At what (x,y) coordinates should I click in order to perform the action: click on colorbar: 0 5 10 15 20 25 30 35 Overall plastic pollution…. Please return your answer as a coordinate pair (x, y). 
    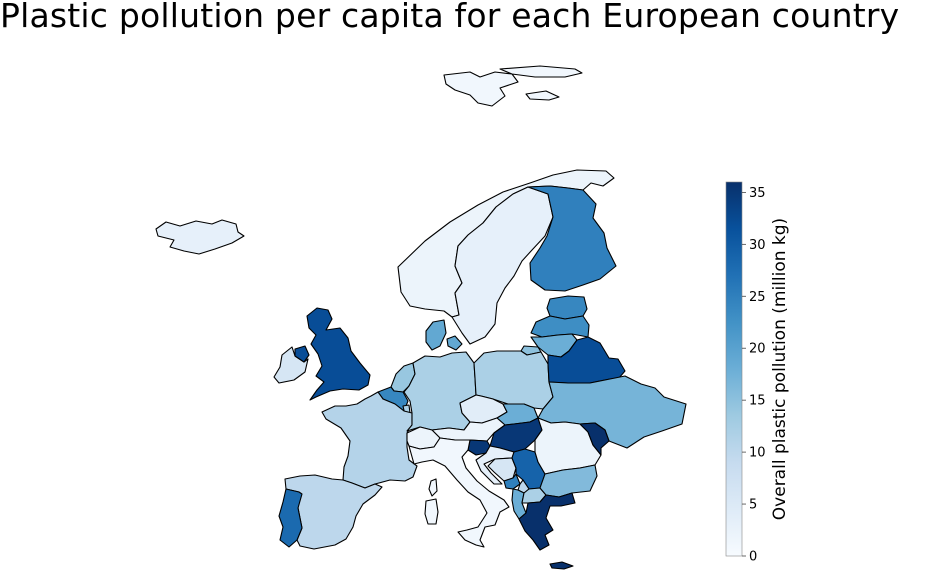
    Looking at the image, I should click on (757, 373).